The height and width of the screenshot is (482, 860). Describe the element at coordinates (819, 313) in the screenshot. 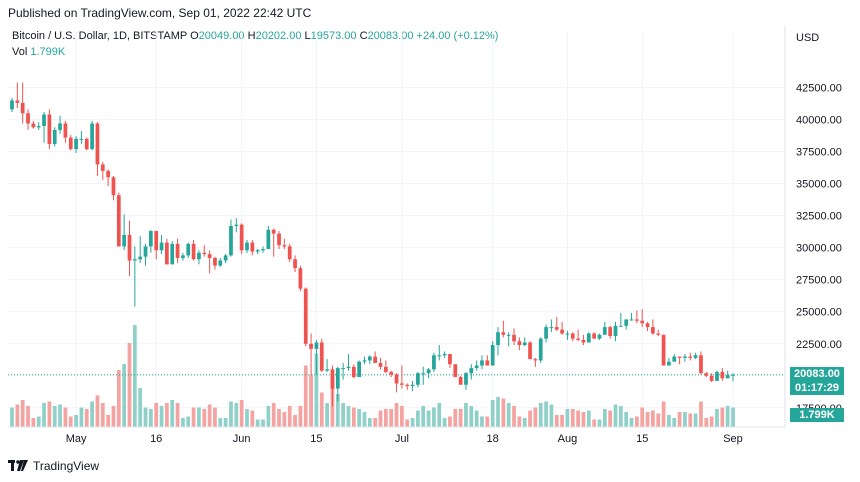

I see `y-tick-label: 25000.00` at that location.